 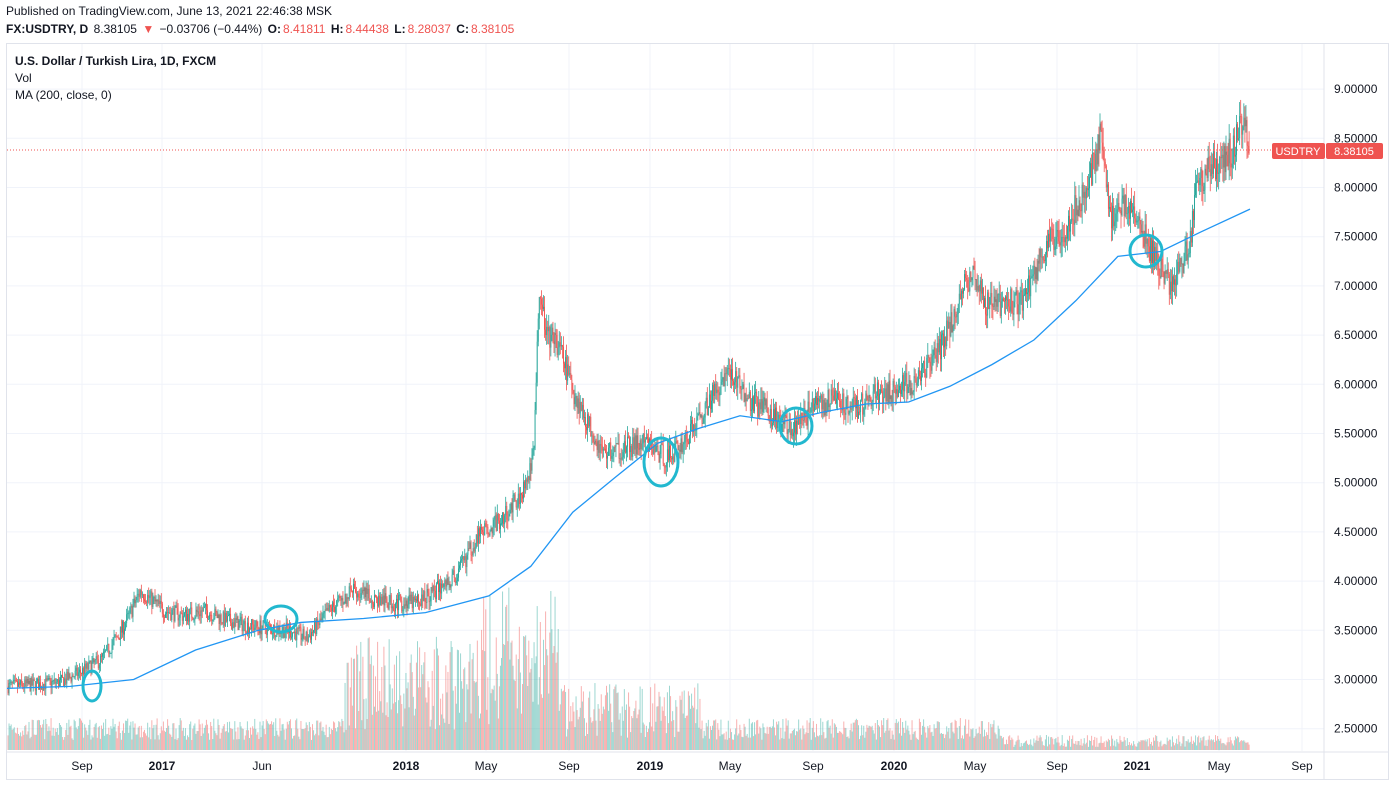 I want to click on x-tick-label: Sep, so click(x=82, y=766).